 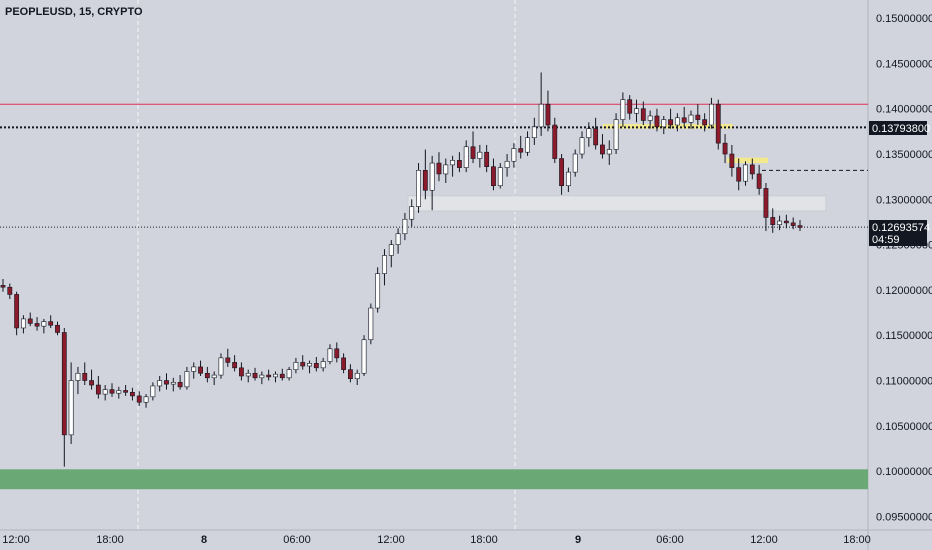 What do you see at coordinates (670, 540) in the screenshot?
I see `x-tick-label: 06:00` at bounding box center [670, 540].